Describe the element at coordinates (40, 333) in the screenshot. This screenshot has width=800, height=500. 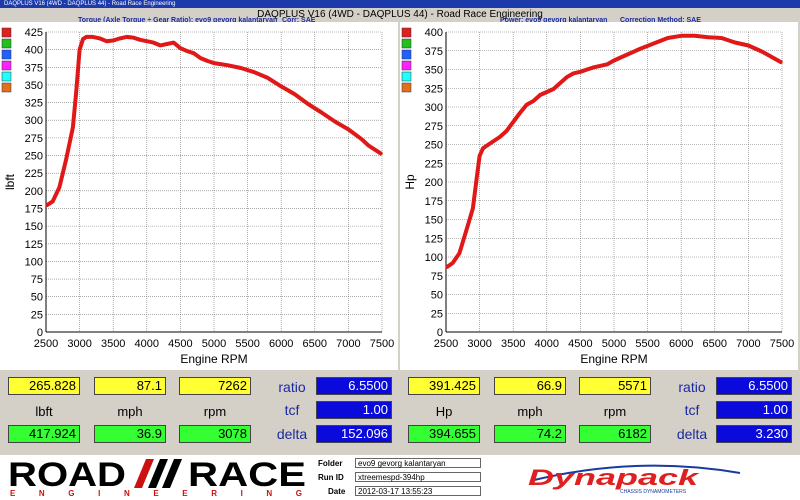
I see `torque-ytick-label: 0` at that location.